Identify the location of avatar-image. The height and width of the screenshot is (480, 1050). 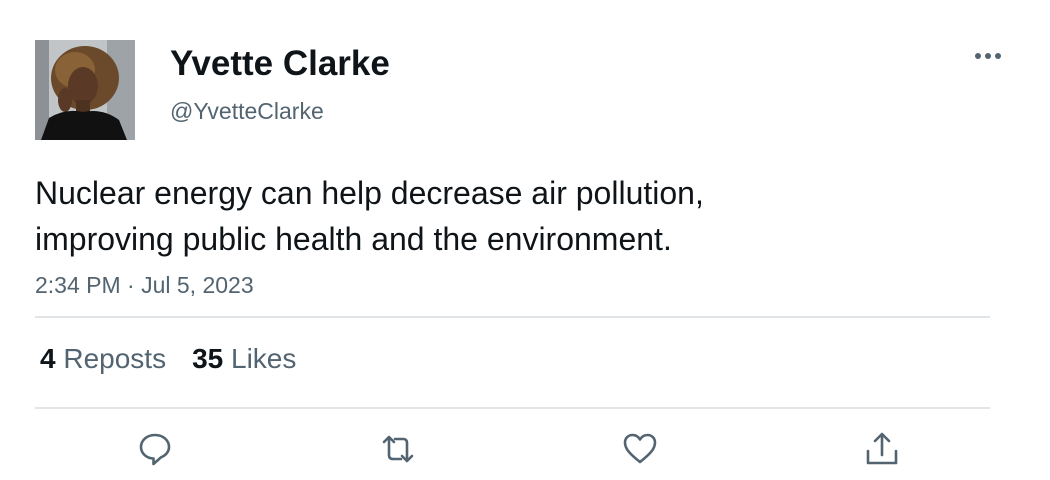
(85, 90).